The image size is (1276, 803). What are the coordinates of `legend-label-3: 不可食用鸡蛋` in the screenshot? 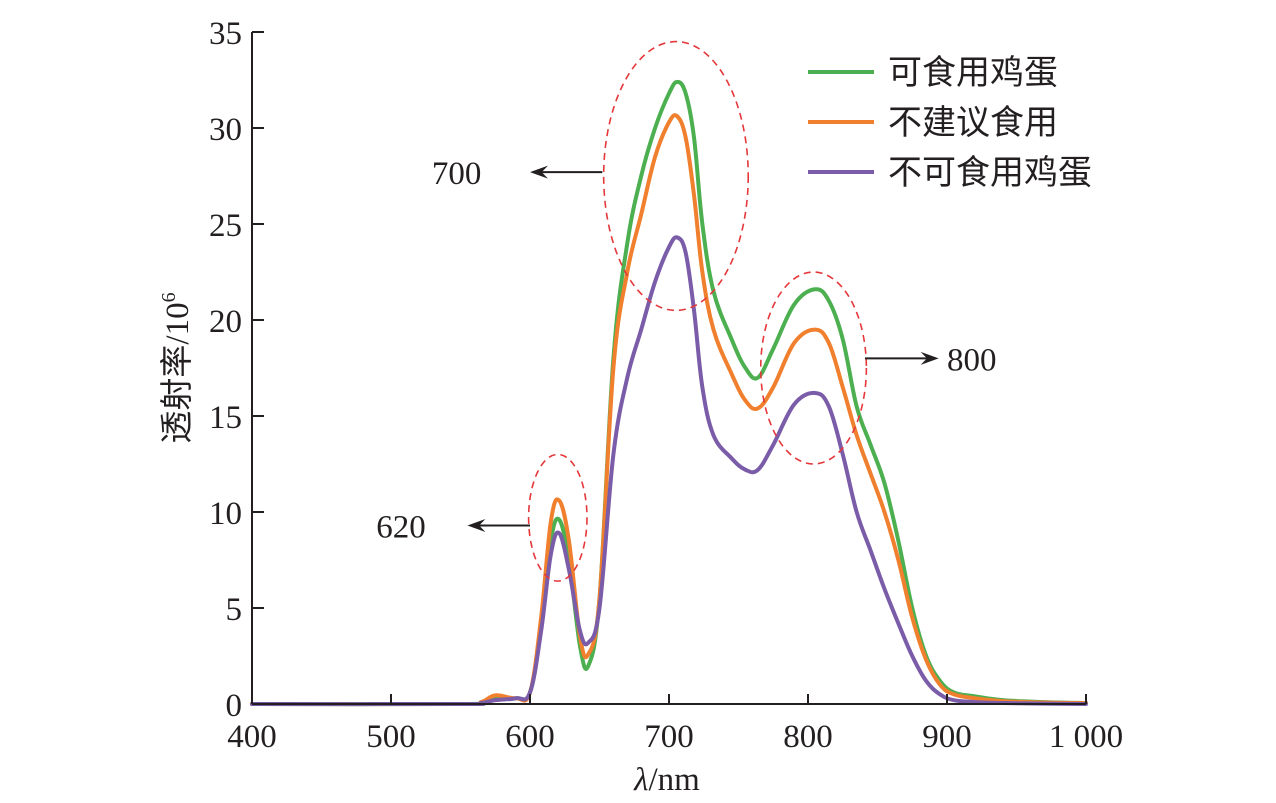 It's located at (990, 173).